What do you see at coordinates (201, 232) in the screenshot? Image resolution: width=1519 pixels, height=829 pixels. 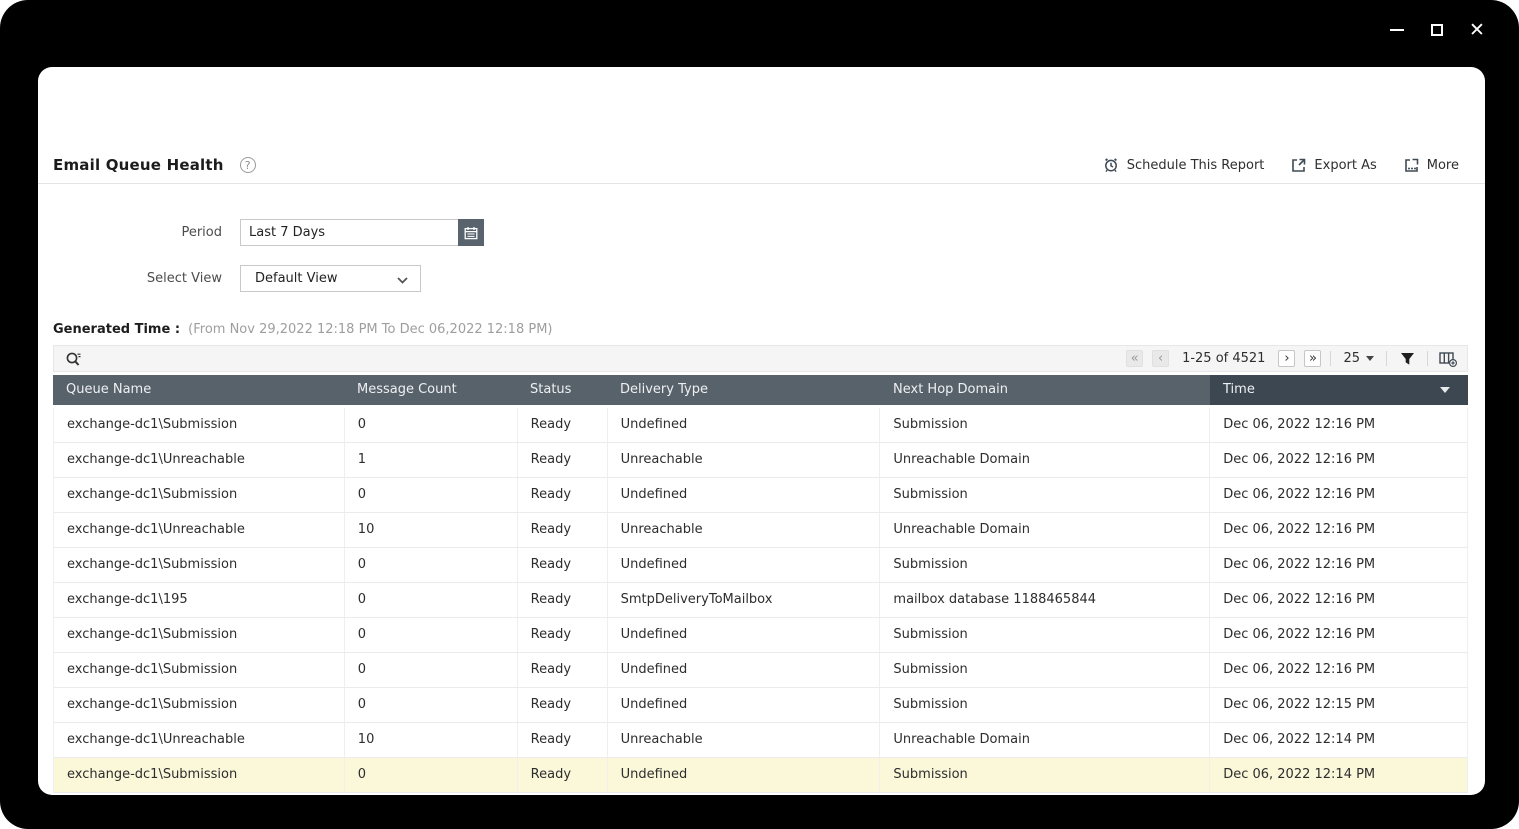 I see `period-label: Period` at bounding box center [201, 232].